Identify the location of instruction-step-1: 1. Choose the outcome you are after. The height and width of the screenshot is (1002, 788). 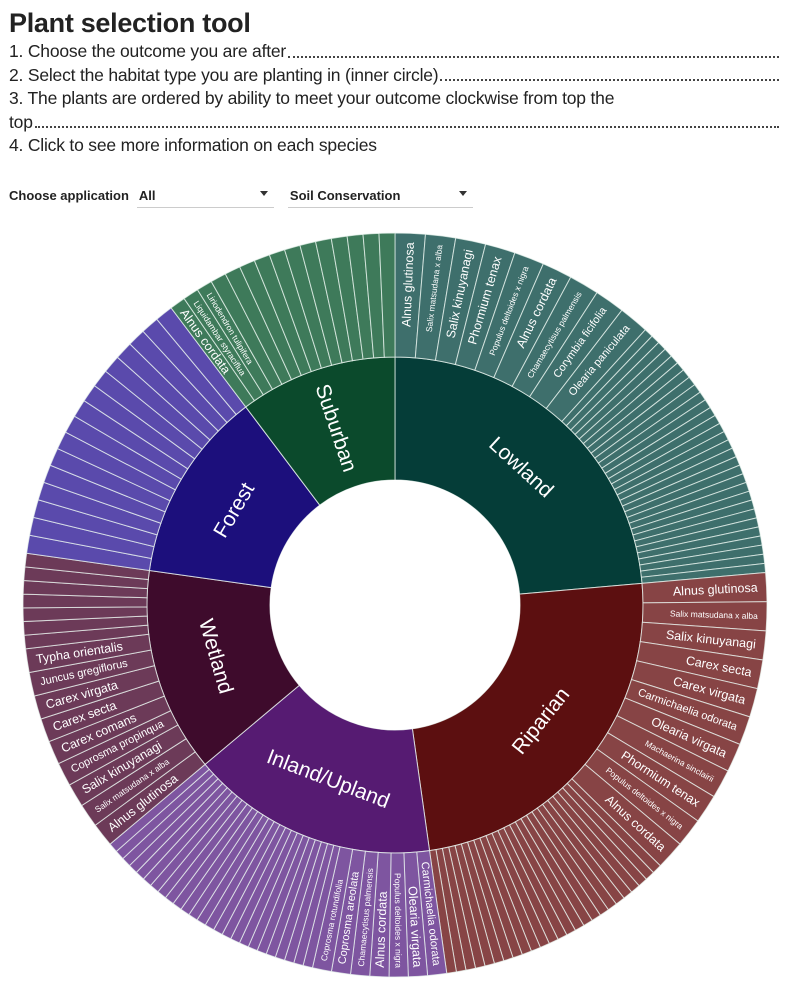
(394, 52).